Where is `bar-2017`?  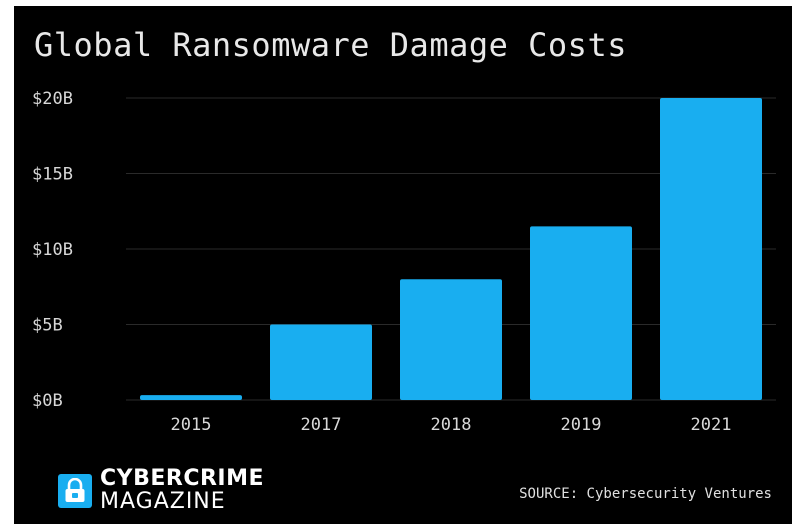 bar-2017 is located at coordinates (321, 362).